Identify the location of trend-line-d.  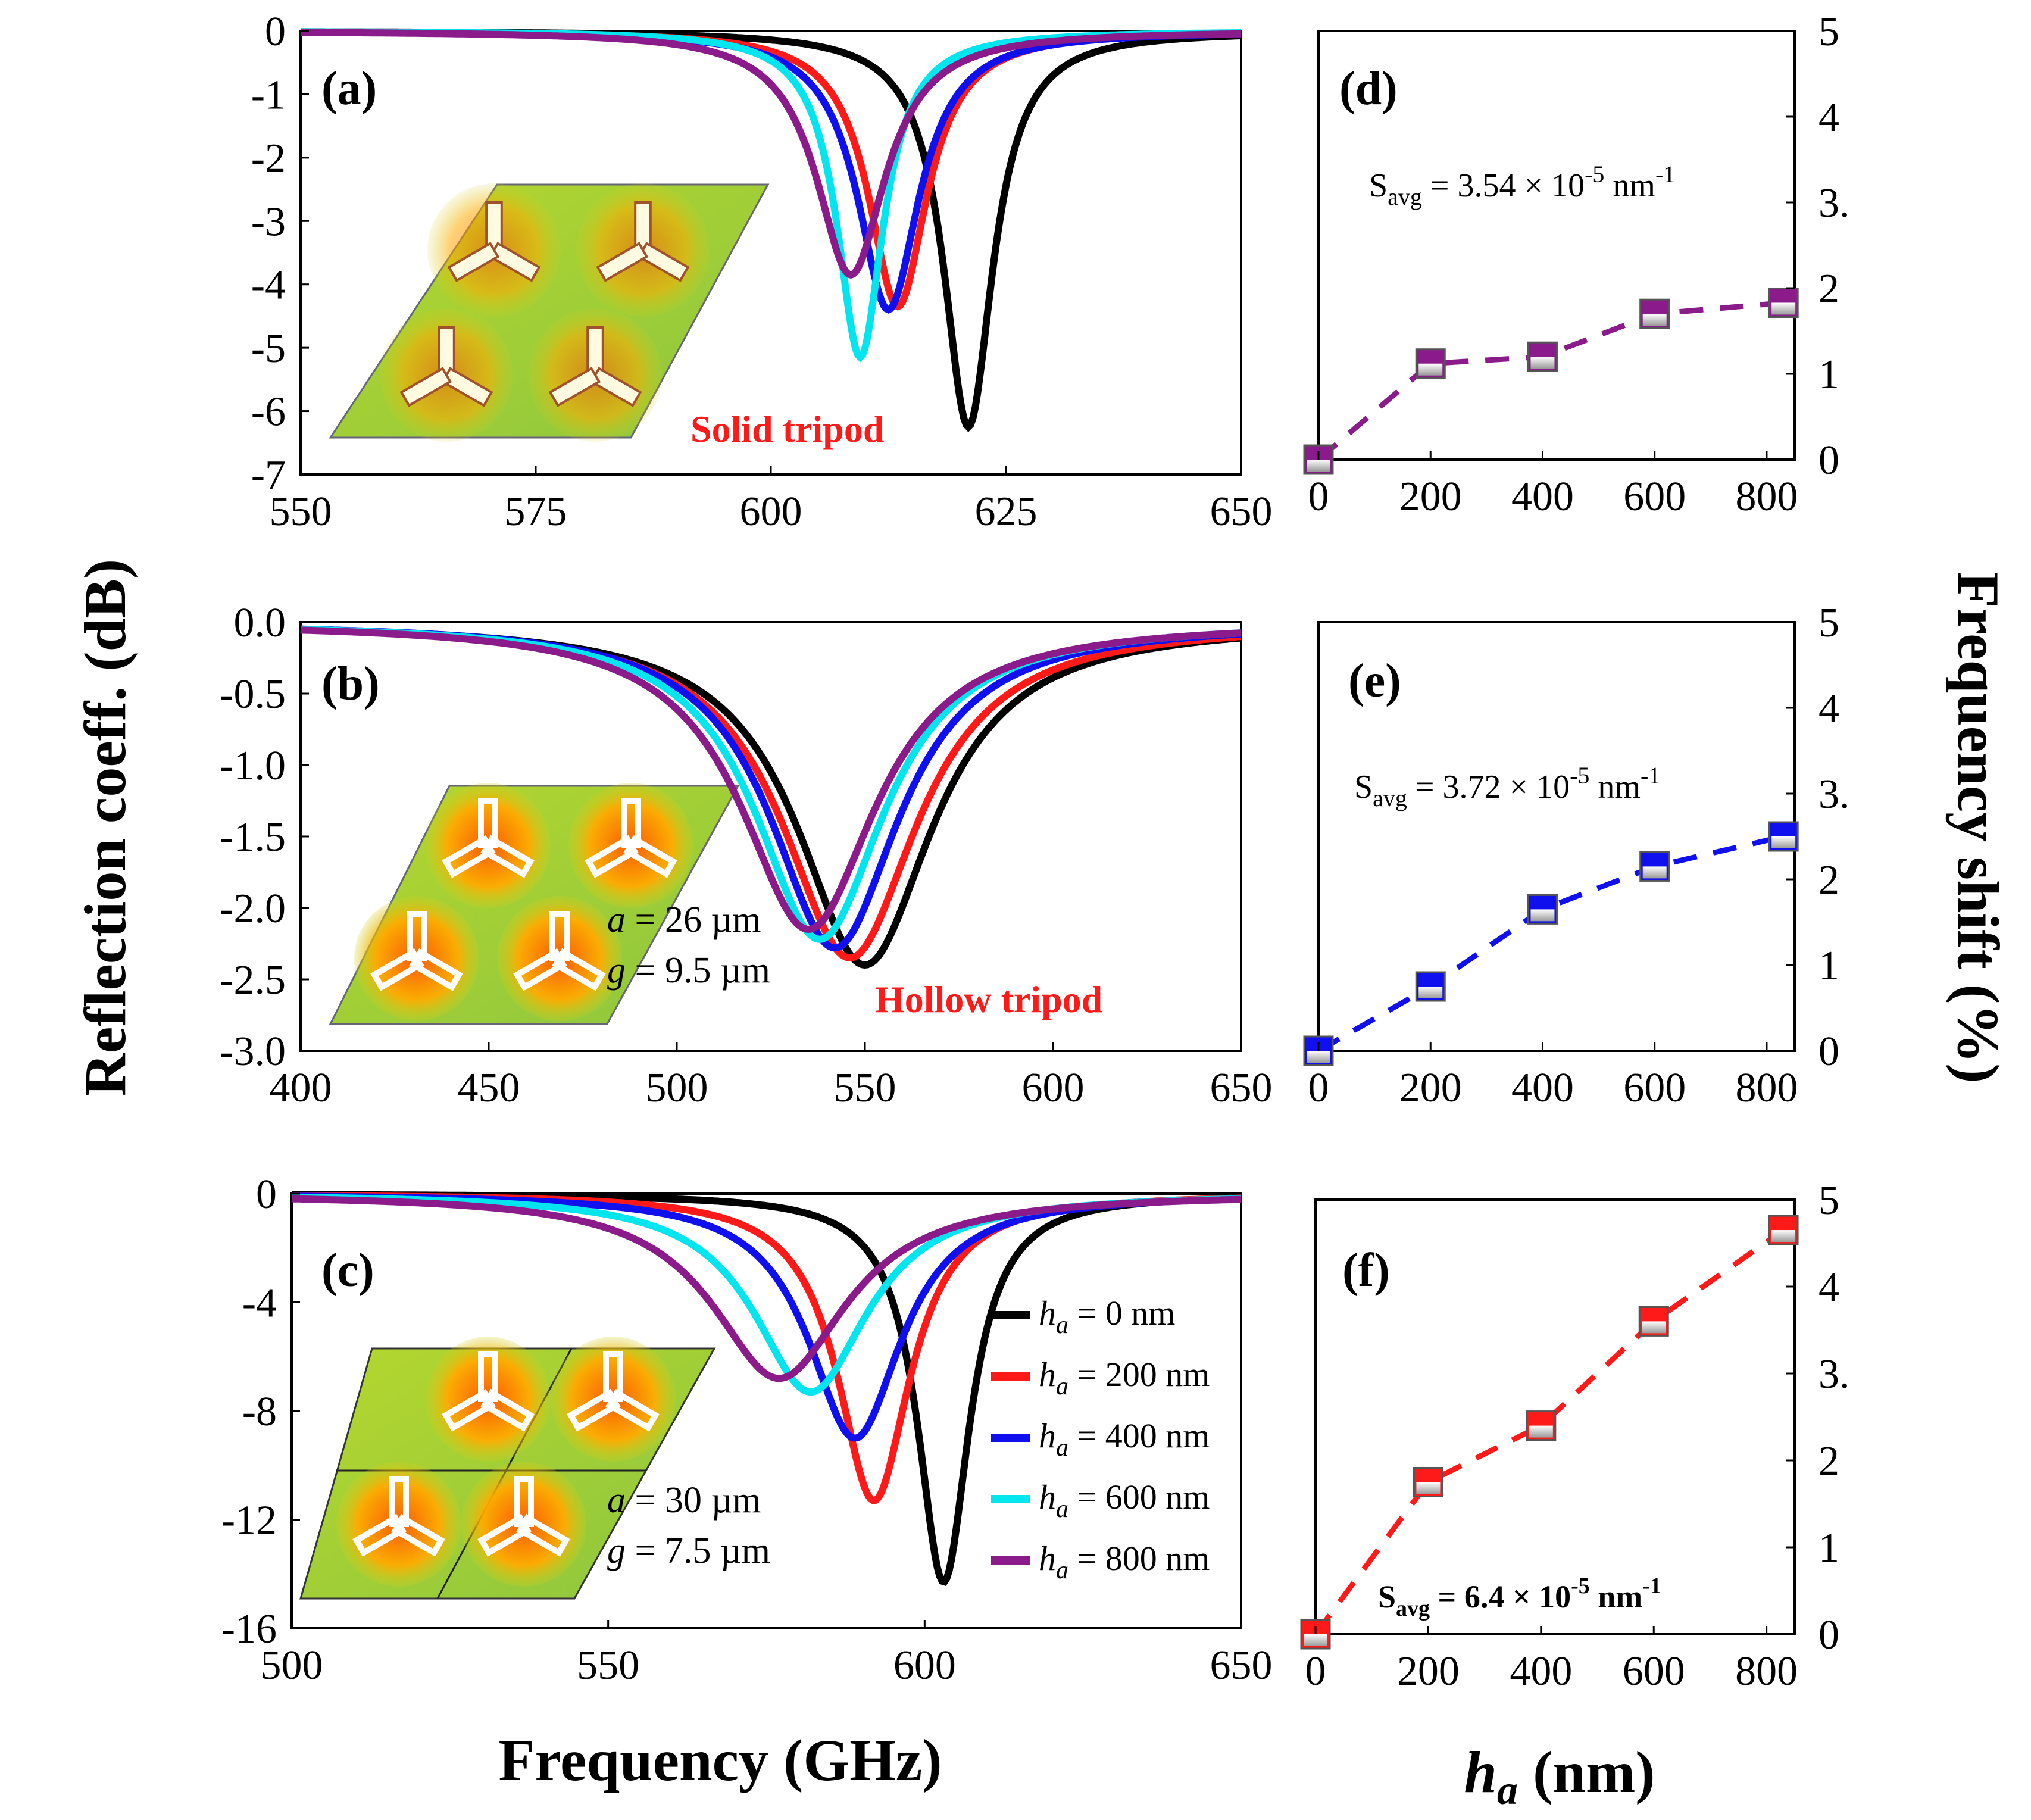
(1550, 381).